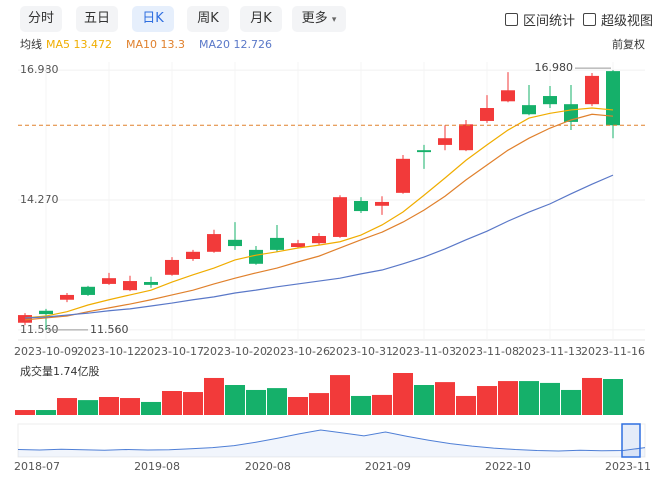 This screenshot has height=500, width=666. What do you see at coordinates (157, 466) in the screenshot?
I see `navigator-tick-label: 2019-08` at bounding box center [157, 466].